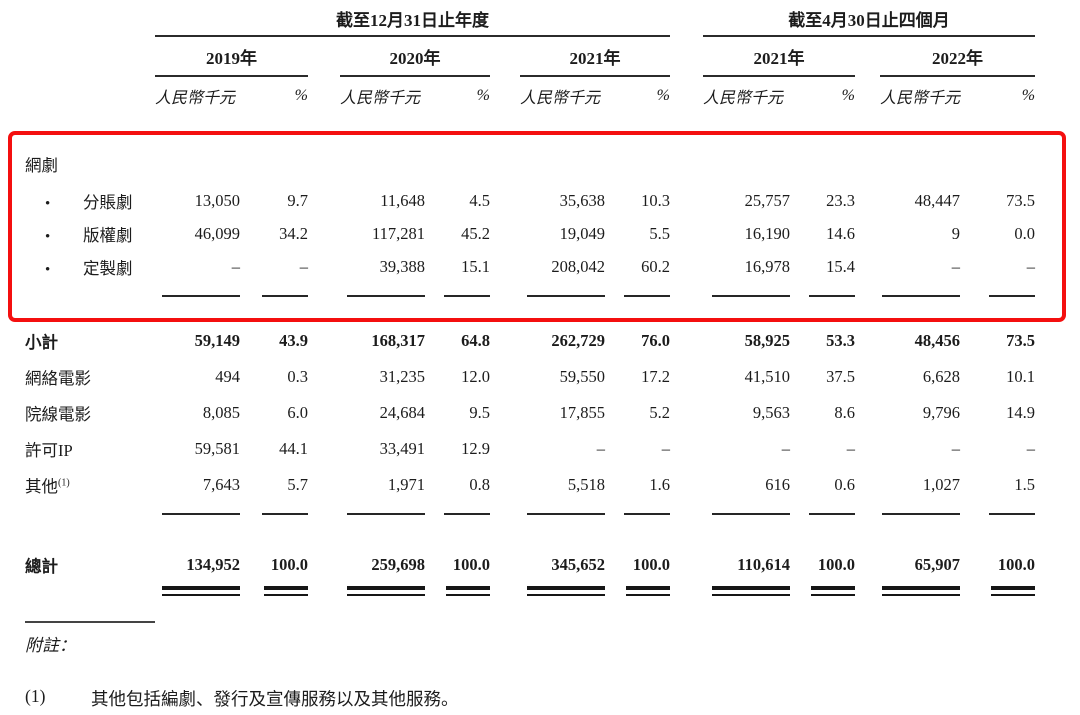 The width and height of the screenshot is (1080, 715). What do you see at coordinates (475, 266) in the screenshot?
I see `cell-percent: 15.1` at bounding box center [475, 266].